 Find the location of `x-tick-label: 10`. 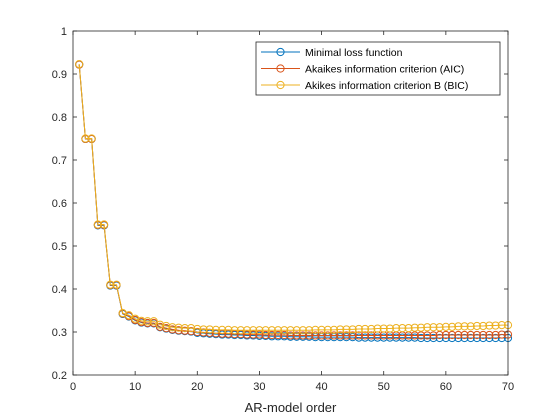

x-tick-label: 10 is located at coordinates (135, 387).